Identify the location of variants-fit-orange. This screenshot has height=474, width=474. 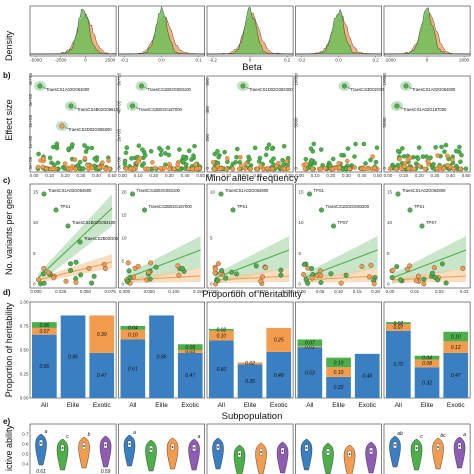
(340, 278).